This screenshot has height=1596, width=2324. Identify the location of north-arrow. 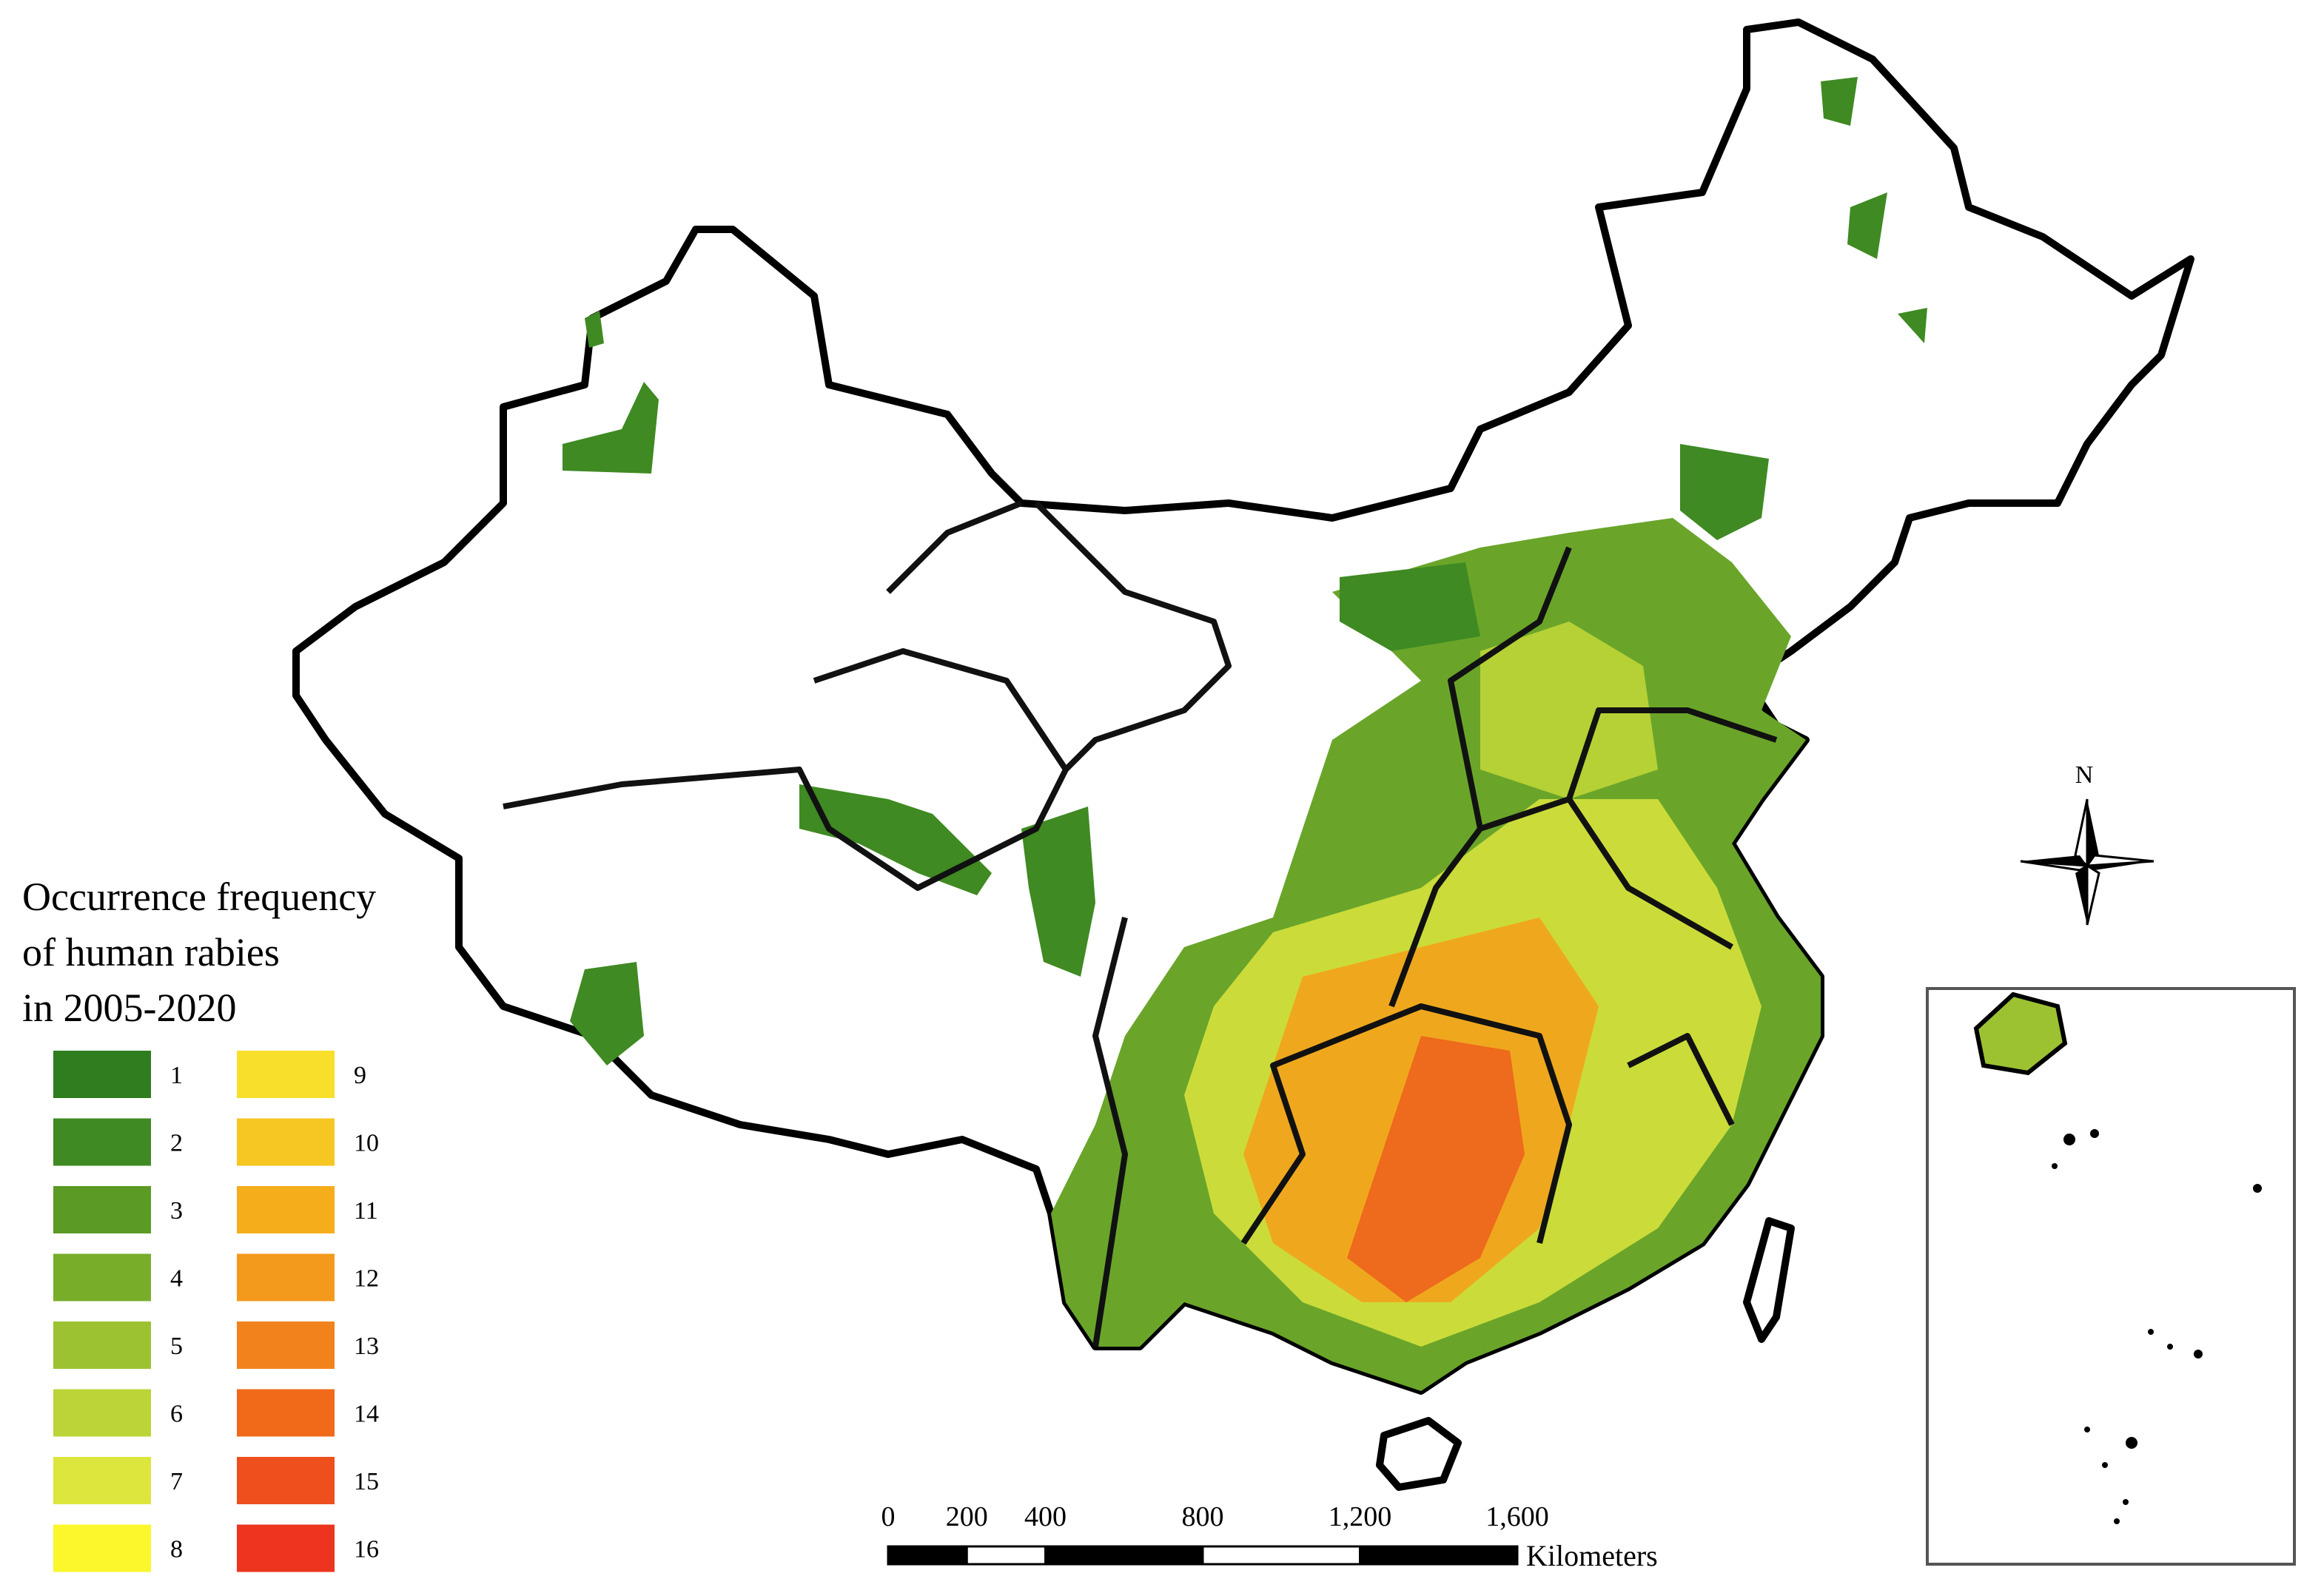
(2087, 862).